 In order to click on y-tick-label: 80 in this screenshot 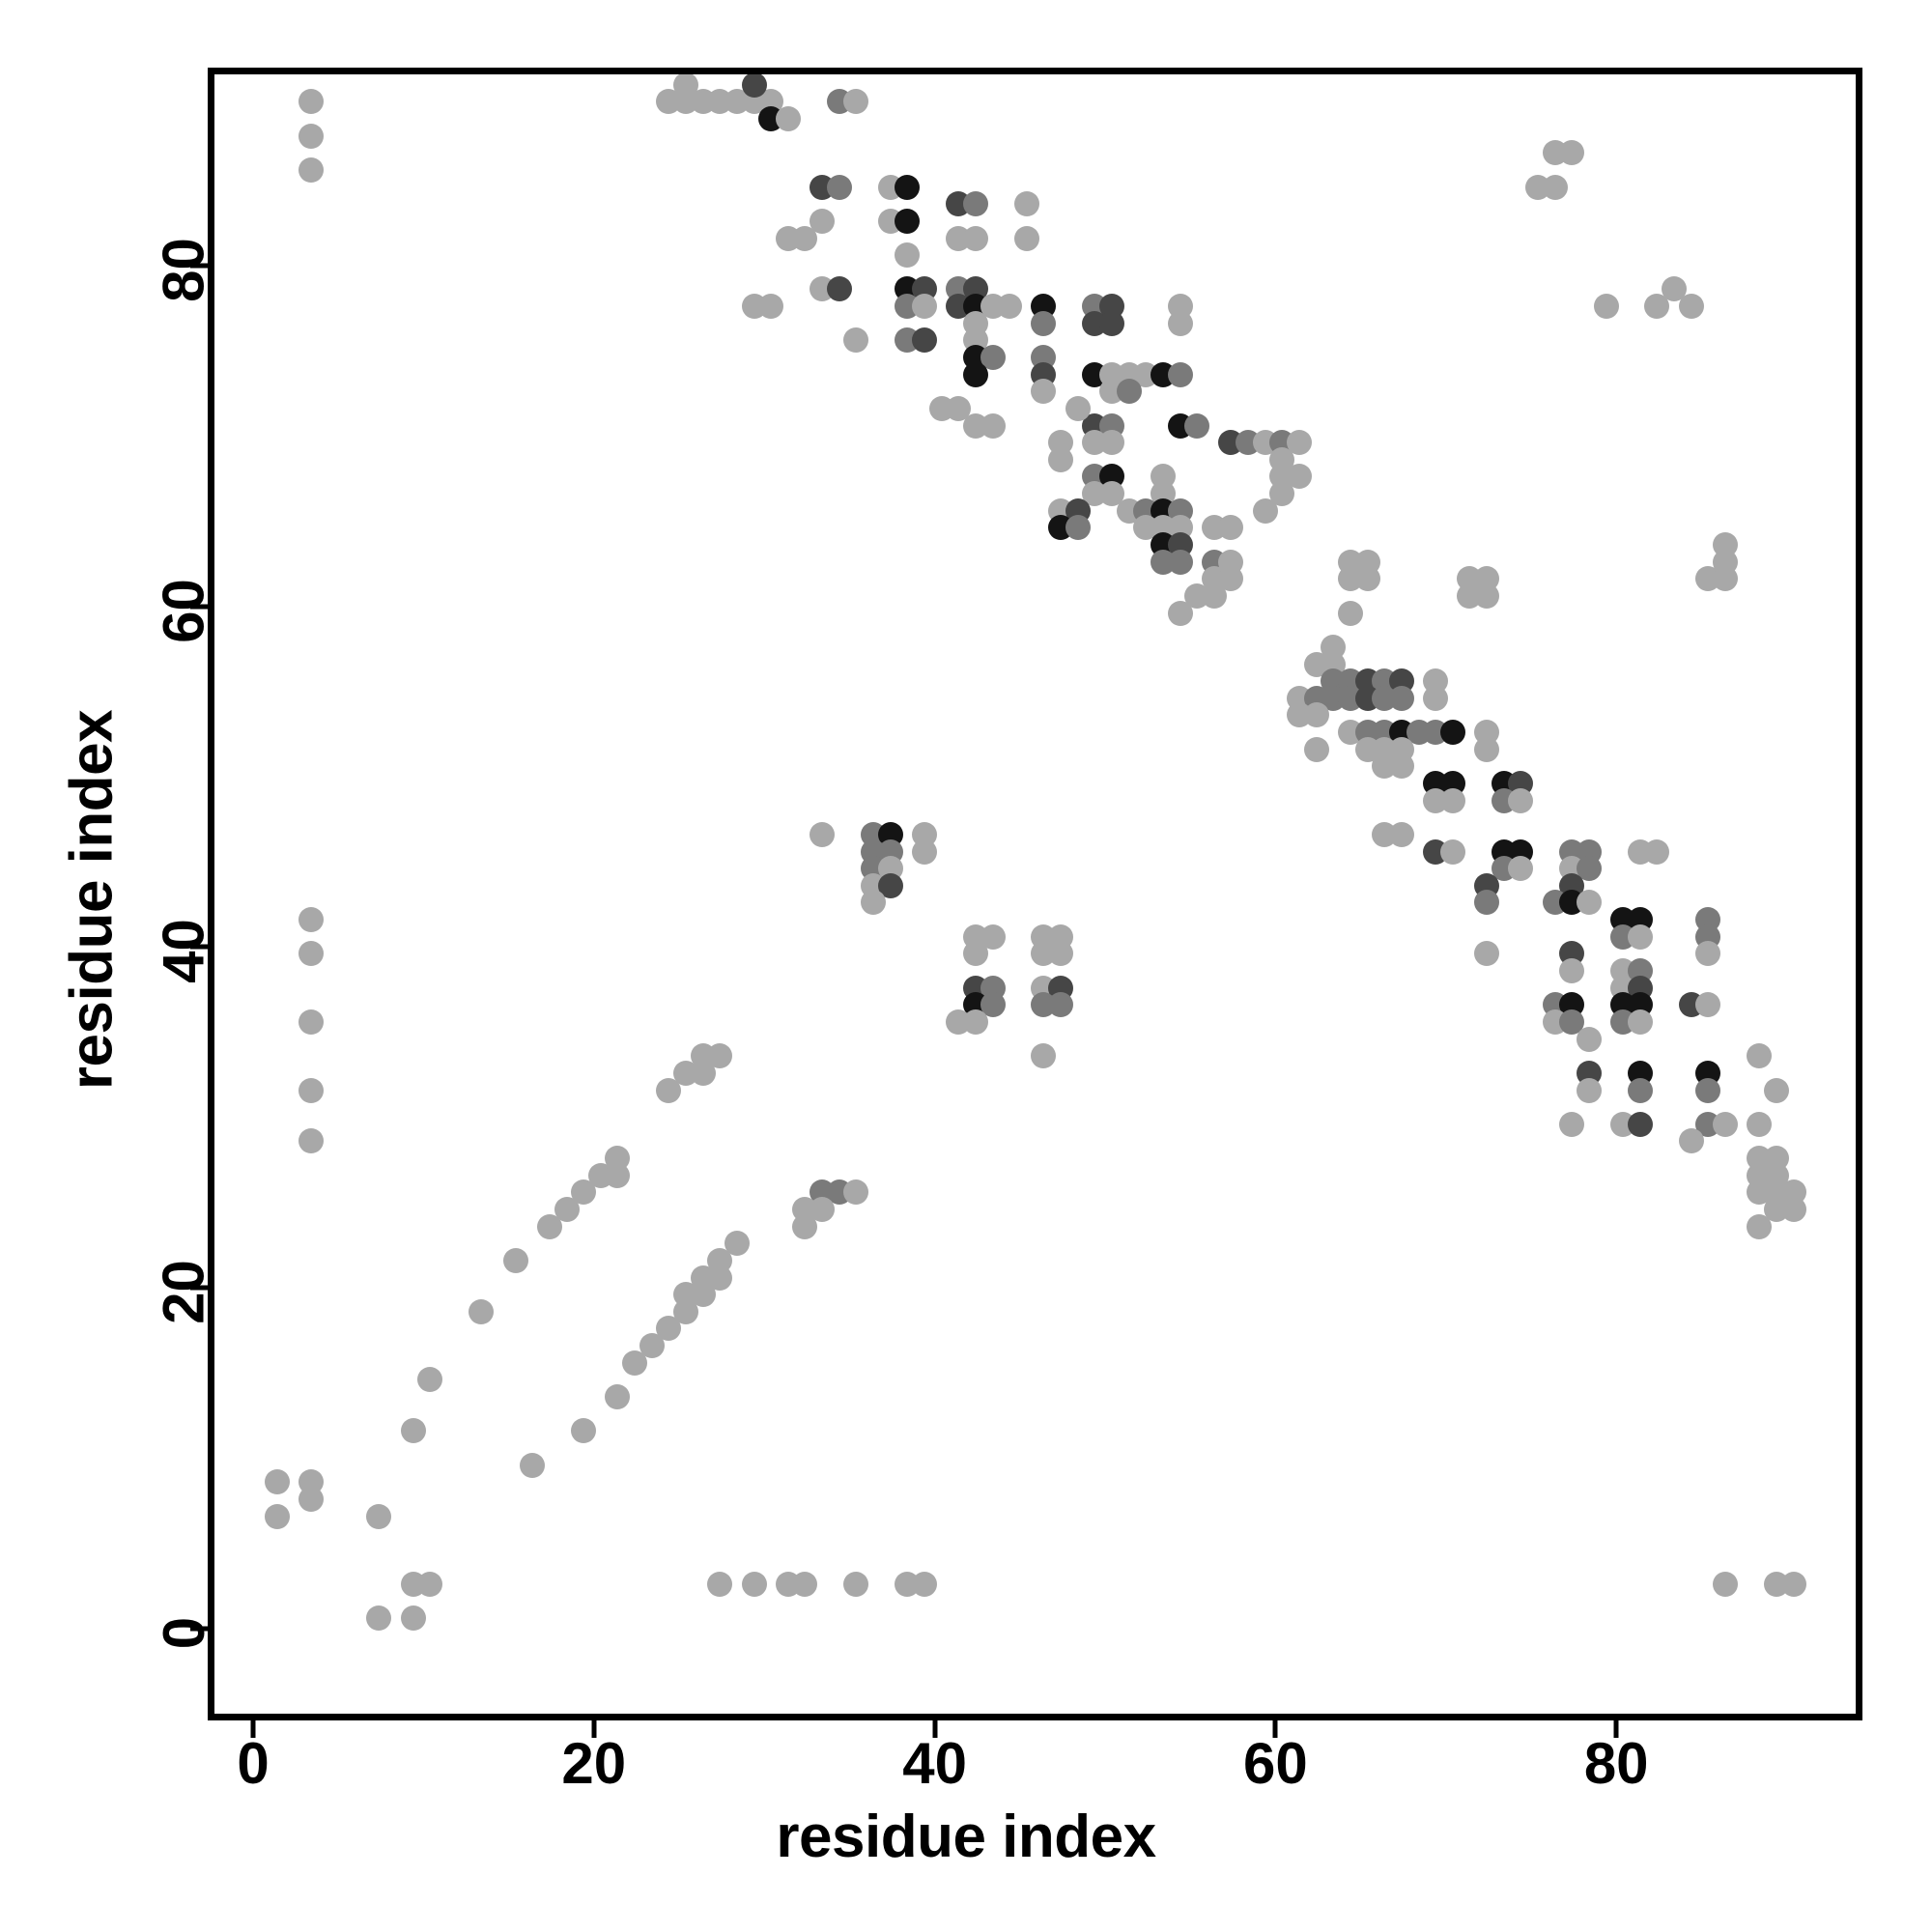, I will do `click(183, 269)`.